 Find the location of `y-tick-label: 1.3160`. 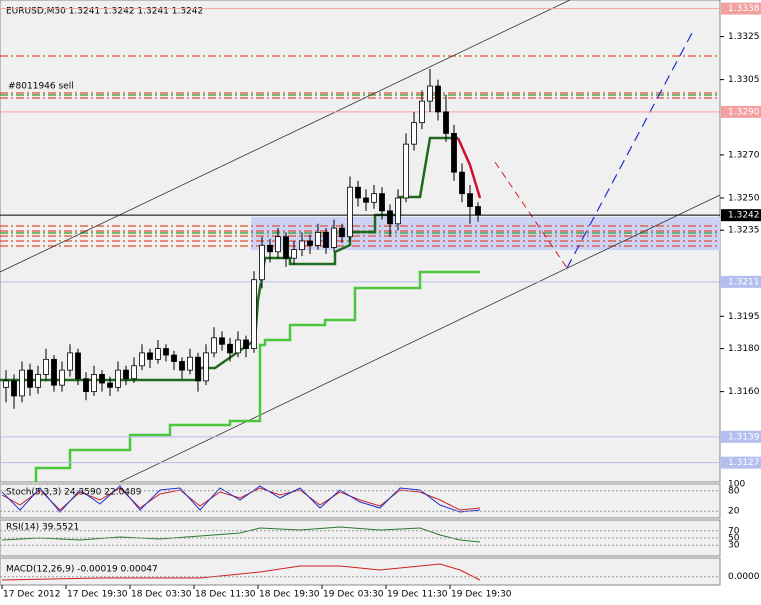

y-tick-label: 1.3160 is located at coordinates (744, 392).